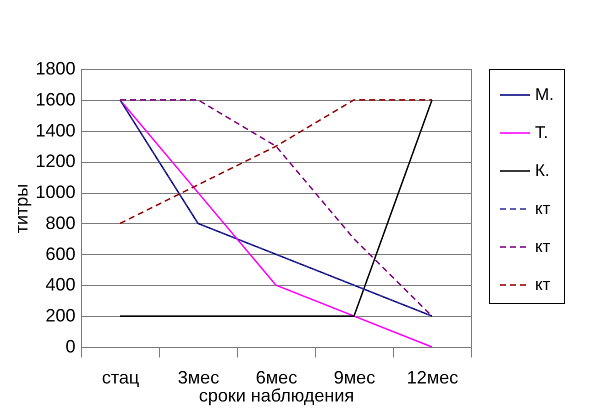  What do you see at coordinates (277, 378) in the screenshot?
I see `x-tick-label: 6мес` at bounding box center [277, 378].